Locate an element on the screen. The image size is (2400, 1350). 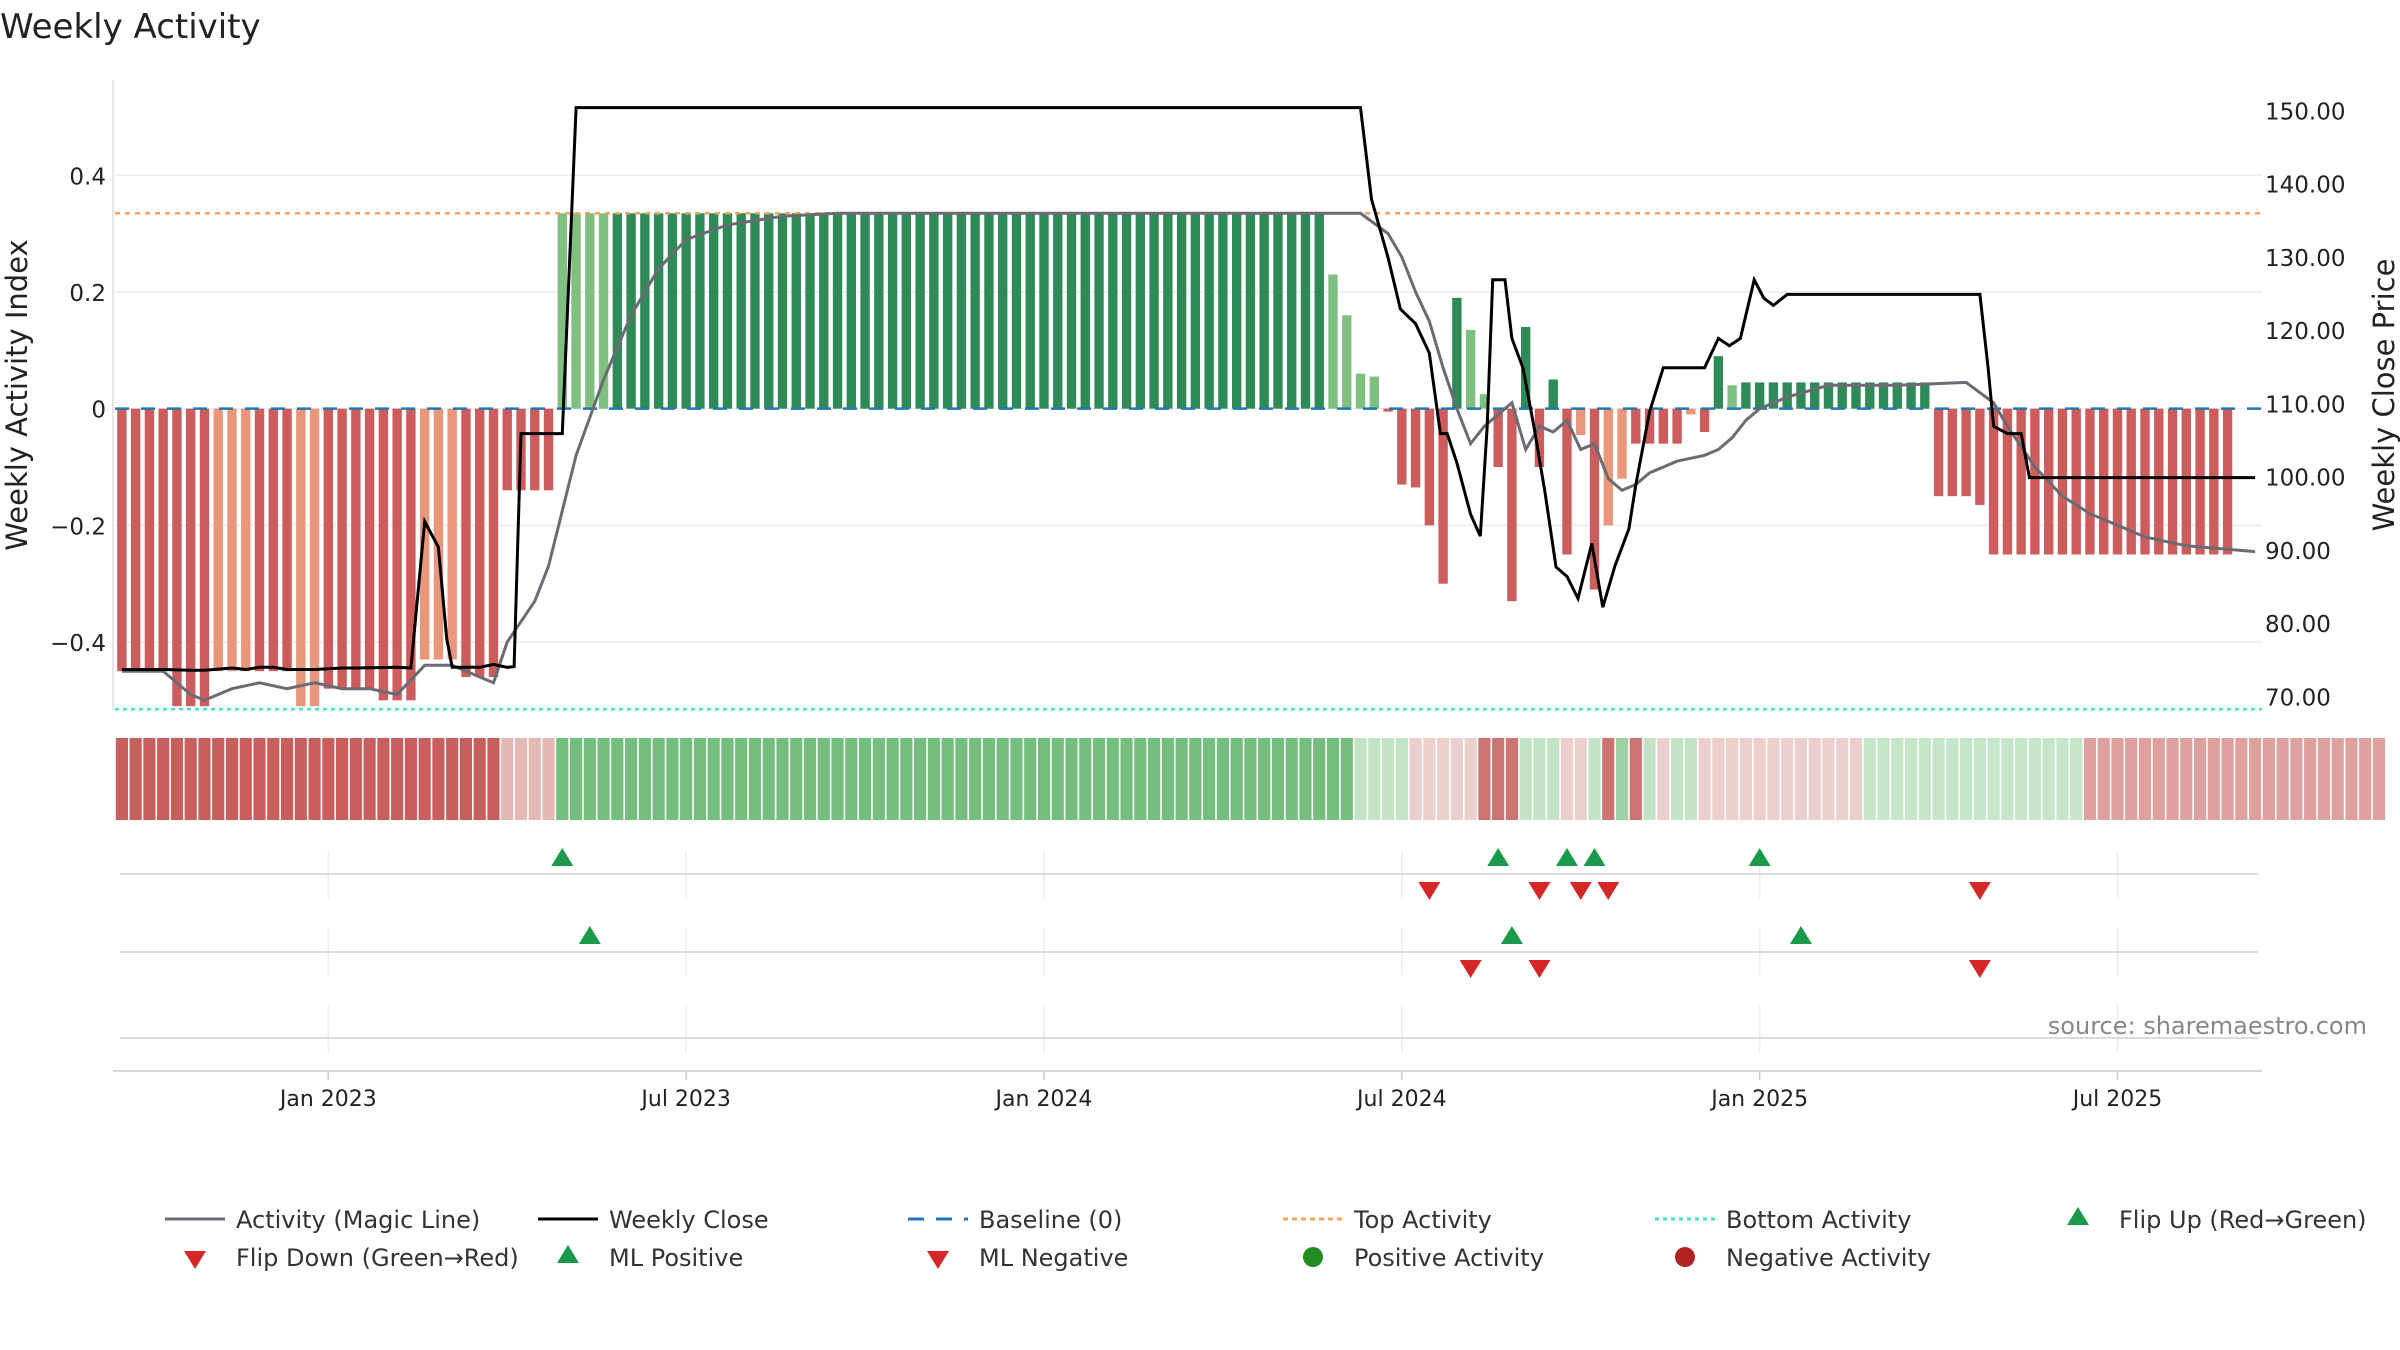
y-tick-label: −0.4 is located at coordinates (78, 644).